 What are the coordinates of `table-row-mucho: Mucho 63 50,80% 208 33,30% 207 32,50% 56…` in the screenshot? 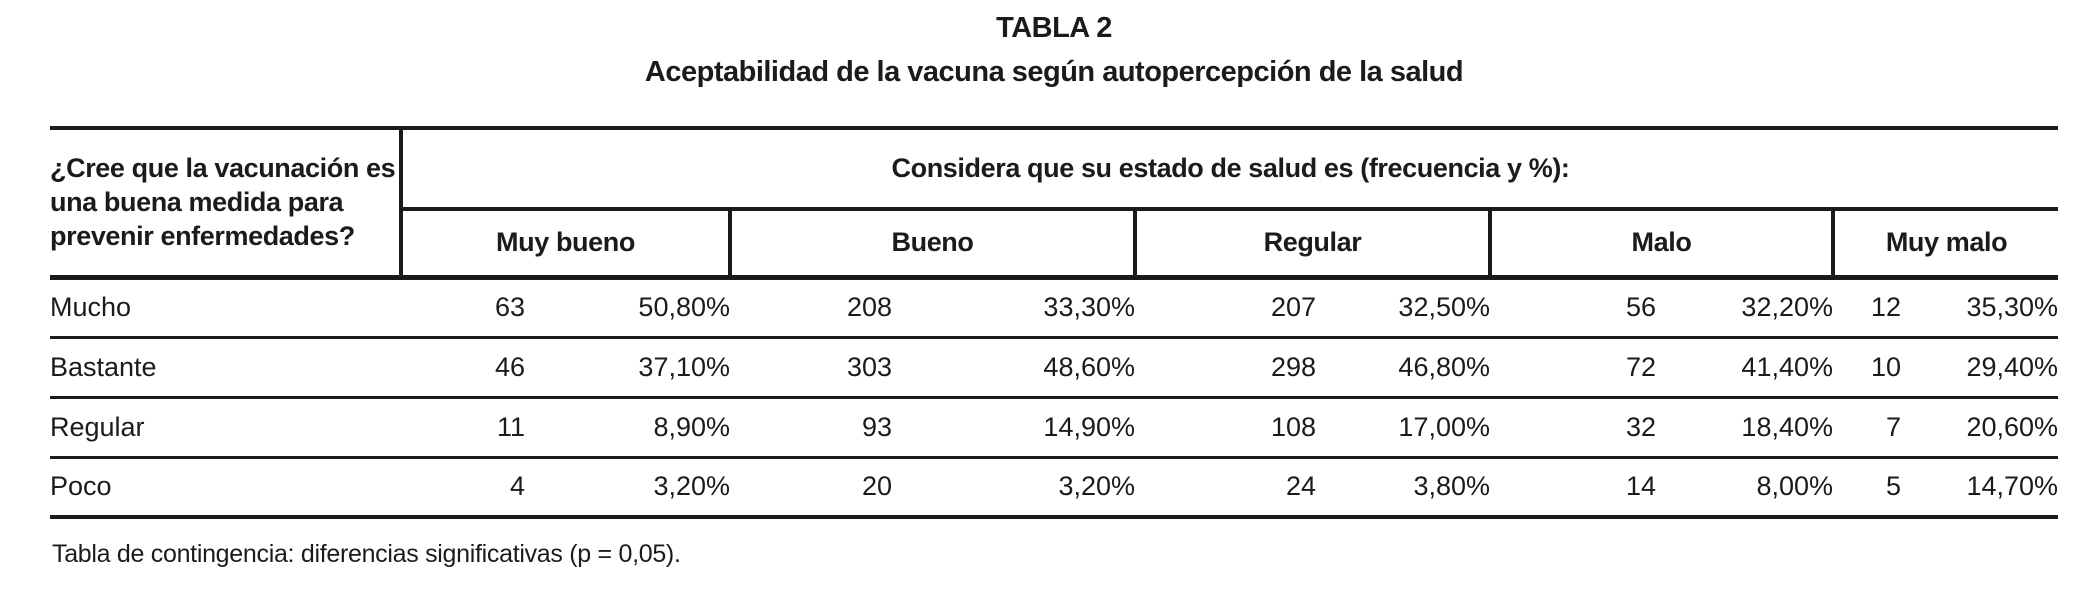 It's located at (1054, 308).